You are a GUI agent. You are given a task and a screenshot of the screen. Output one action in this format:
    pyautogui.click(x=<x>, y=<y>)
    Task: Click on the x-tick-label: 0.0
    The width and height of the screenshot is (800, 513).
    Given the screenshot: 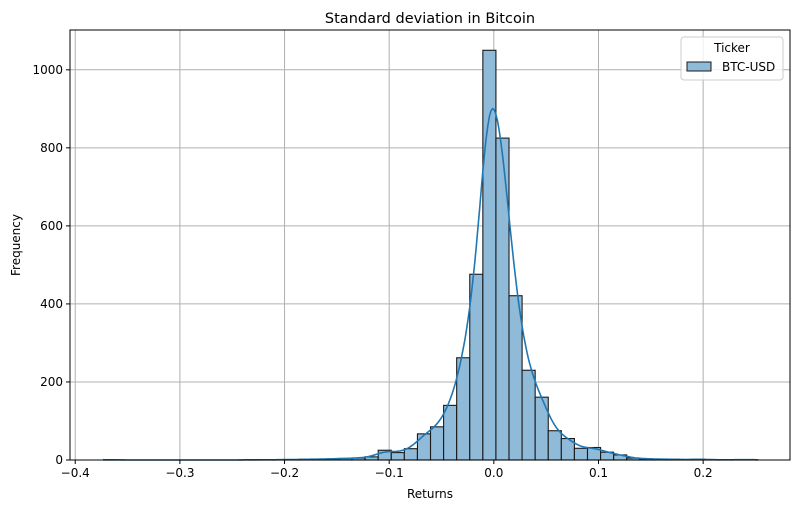 What is the action you would take?
    pyautogui.click(x=493, y=473)
    